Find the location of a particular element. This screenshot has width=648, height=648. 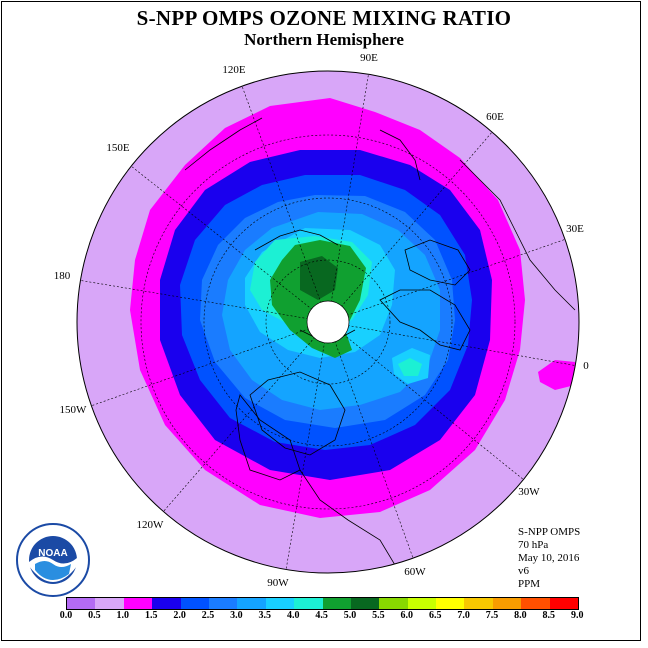

lon-label-60w: 60W is located at coordinates (415, 572).